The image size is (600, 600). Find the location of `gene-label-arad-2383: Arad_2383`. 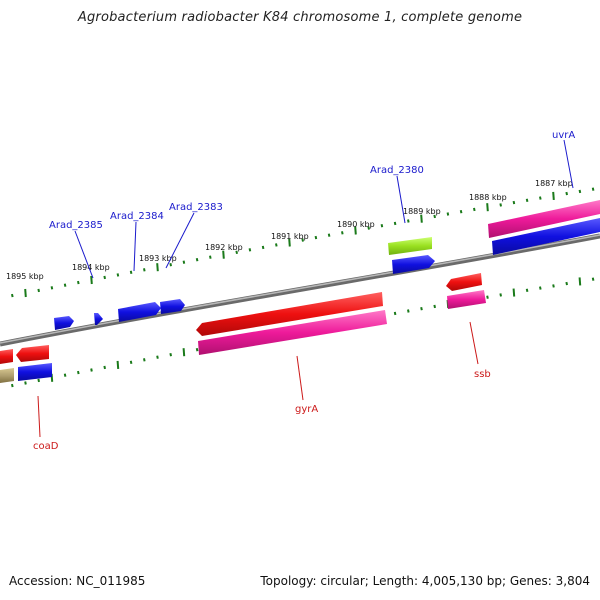

gene-label-arad-2383: Arad_2383 is located at coordinates (196, 207).